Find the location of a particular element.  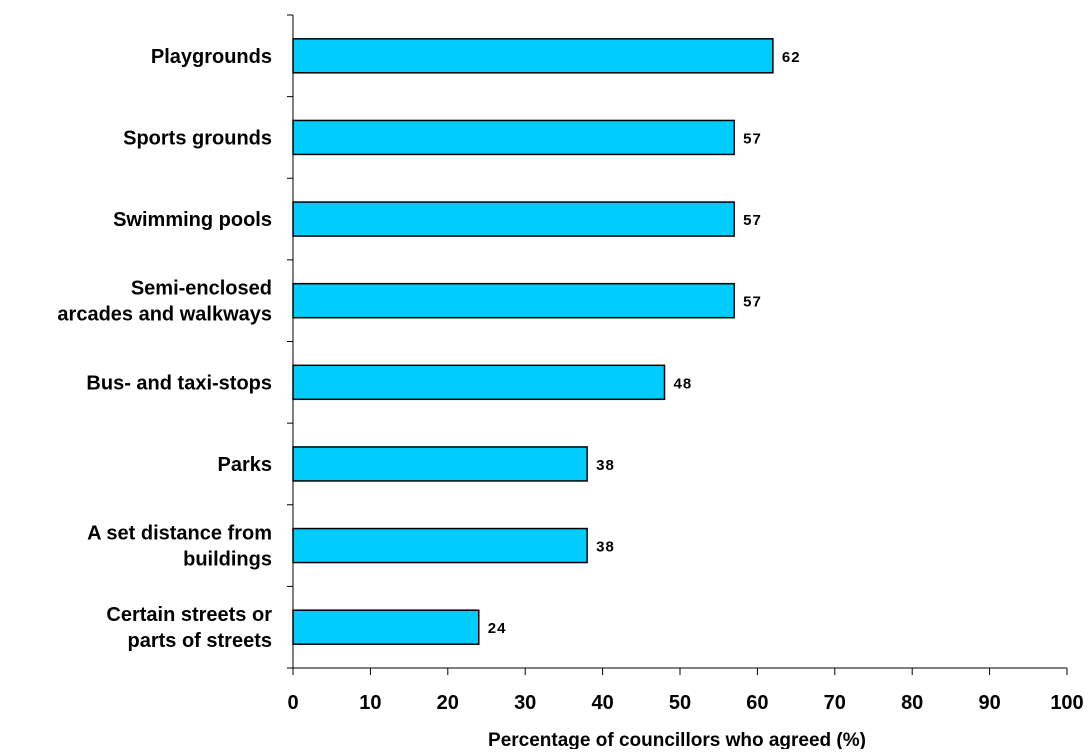

x-tick-label: 100 is located at coordinates (1066, 703).